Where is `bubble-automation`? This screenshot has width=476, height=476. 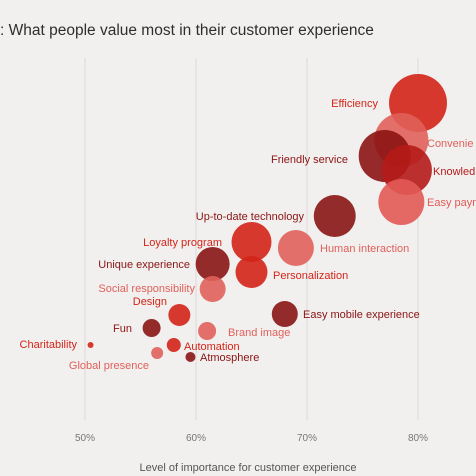
bubble-automation is located at coordinates (173, 345).